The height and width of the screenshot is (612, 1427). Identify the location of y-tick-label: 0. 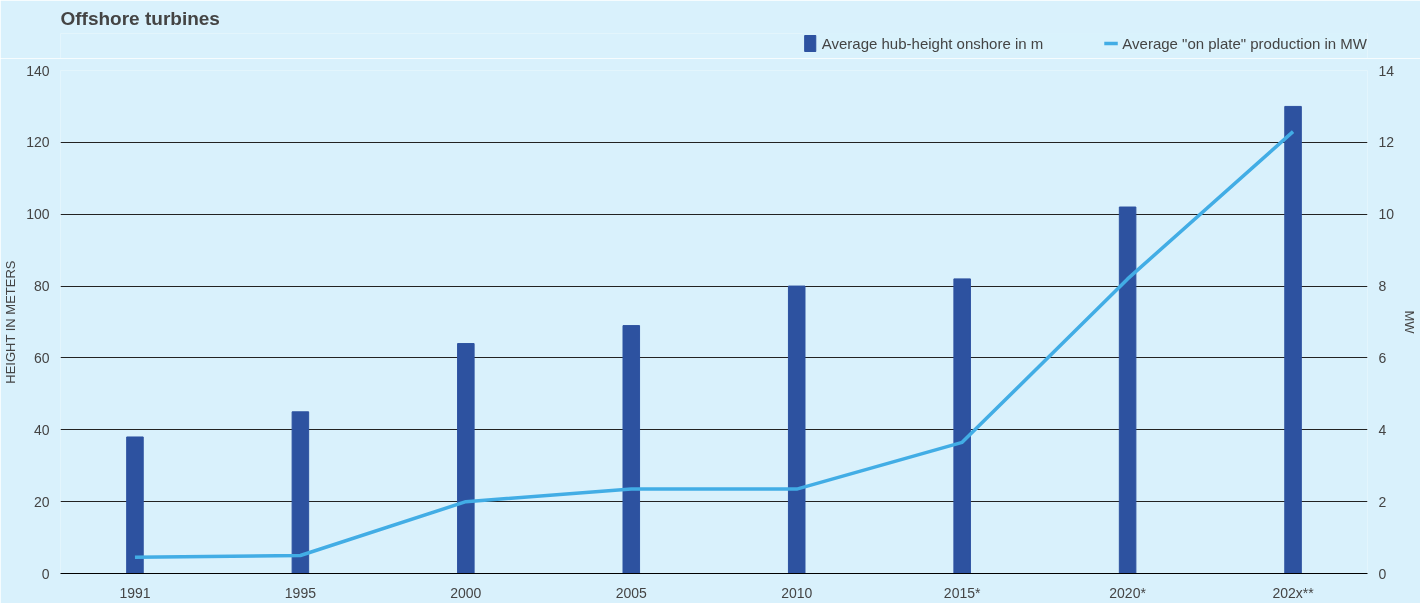
(45, 573).